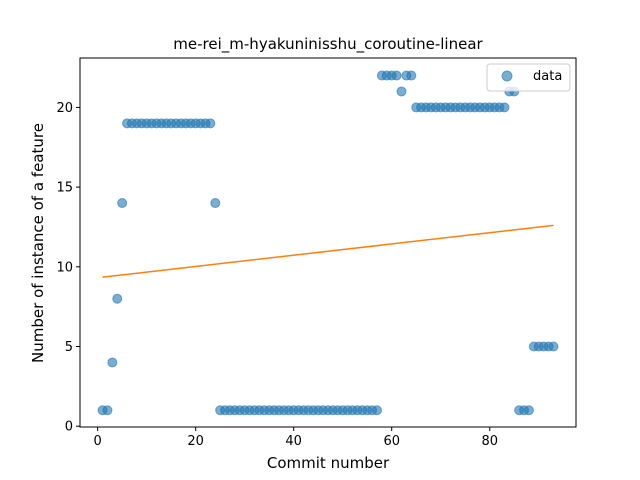 This screenshot has width=640, height=480. I want to click on x-tick-label: 40, so click(293, 441).